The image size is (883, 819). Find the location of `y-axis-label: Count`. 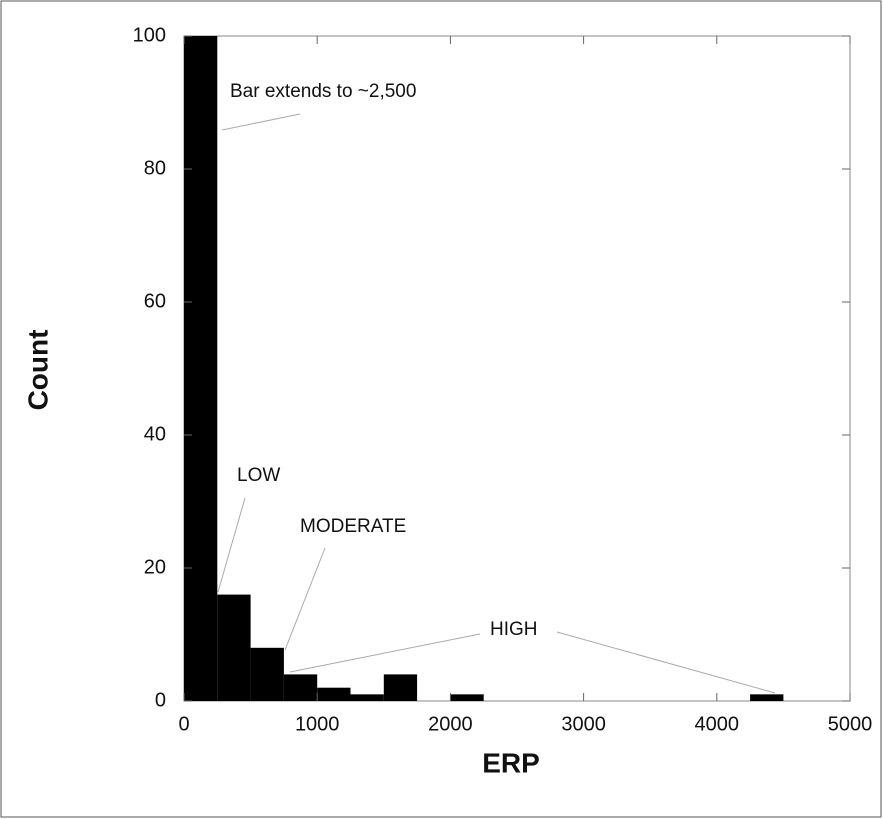

y-axis-label: Count is located at coordinates (37, 370).